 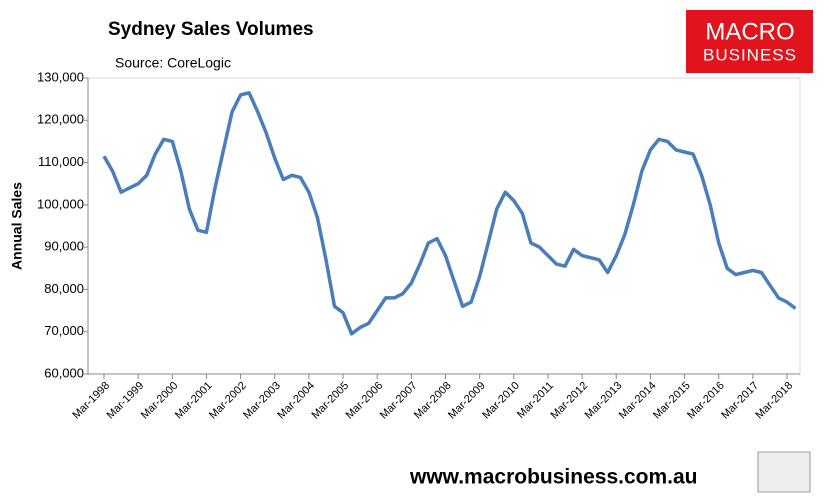 What do you see at coordinates (173, 63) in the screenshot?
I see `chart-subtitle: Source: CoreLogic` at bounding box center [173, 63].